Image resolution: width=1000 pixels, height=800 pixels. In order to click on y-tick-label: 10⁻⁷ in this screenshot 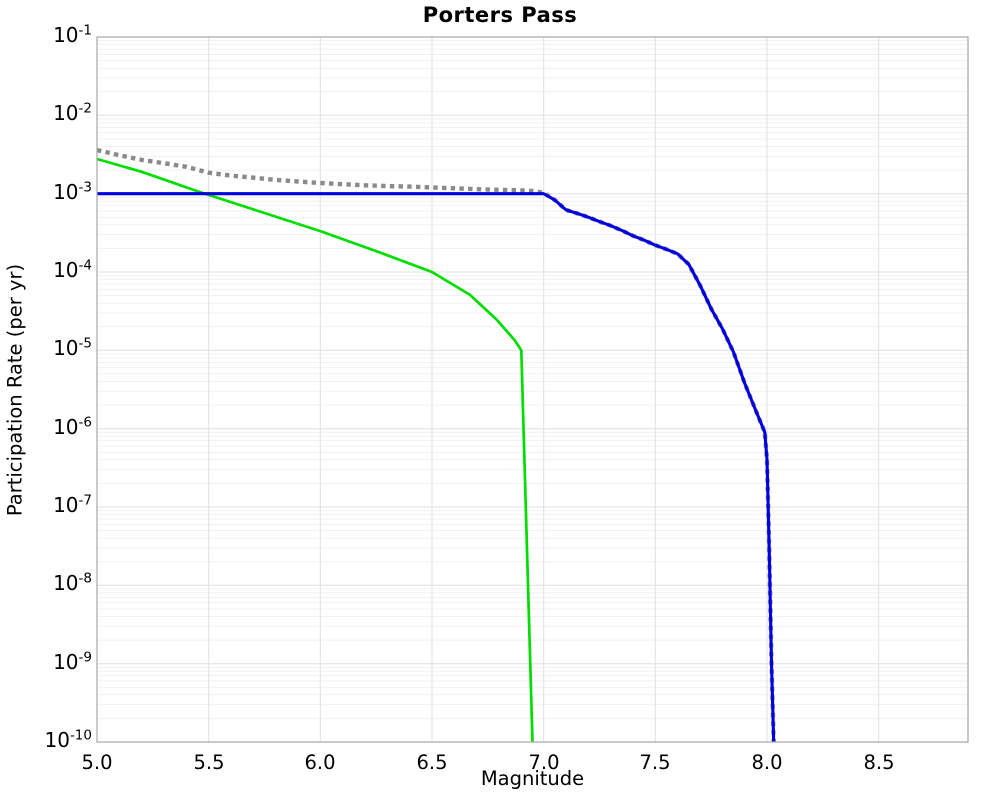, I will do `click(72, 504)`.